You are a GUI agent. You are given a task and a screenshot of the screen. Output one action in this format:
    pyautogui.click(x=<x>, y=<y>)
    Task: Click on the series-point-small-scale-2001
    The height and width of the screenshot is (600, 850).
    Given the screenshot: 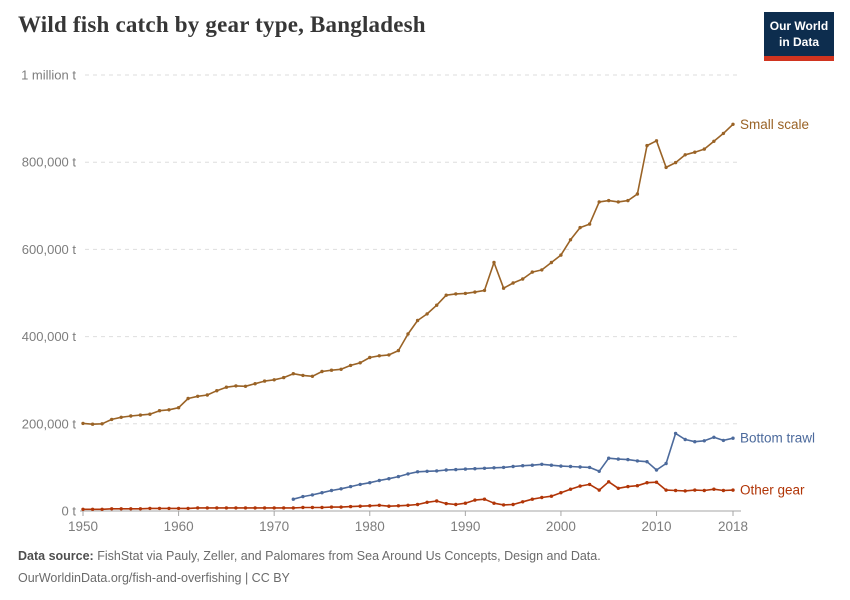 What is the action you would take?
    pyautogui.click(x=570, y=240)
    